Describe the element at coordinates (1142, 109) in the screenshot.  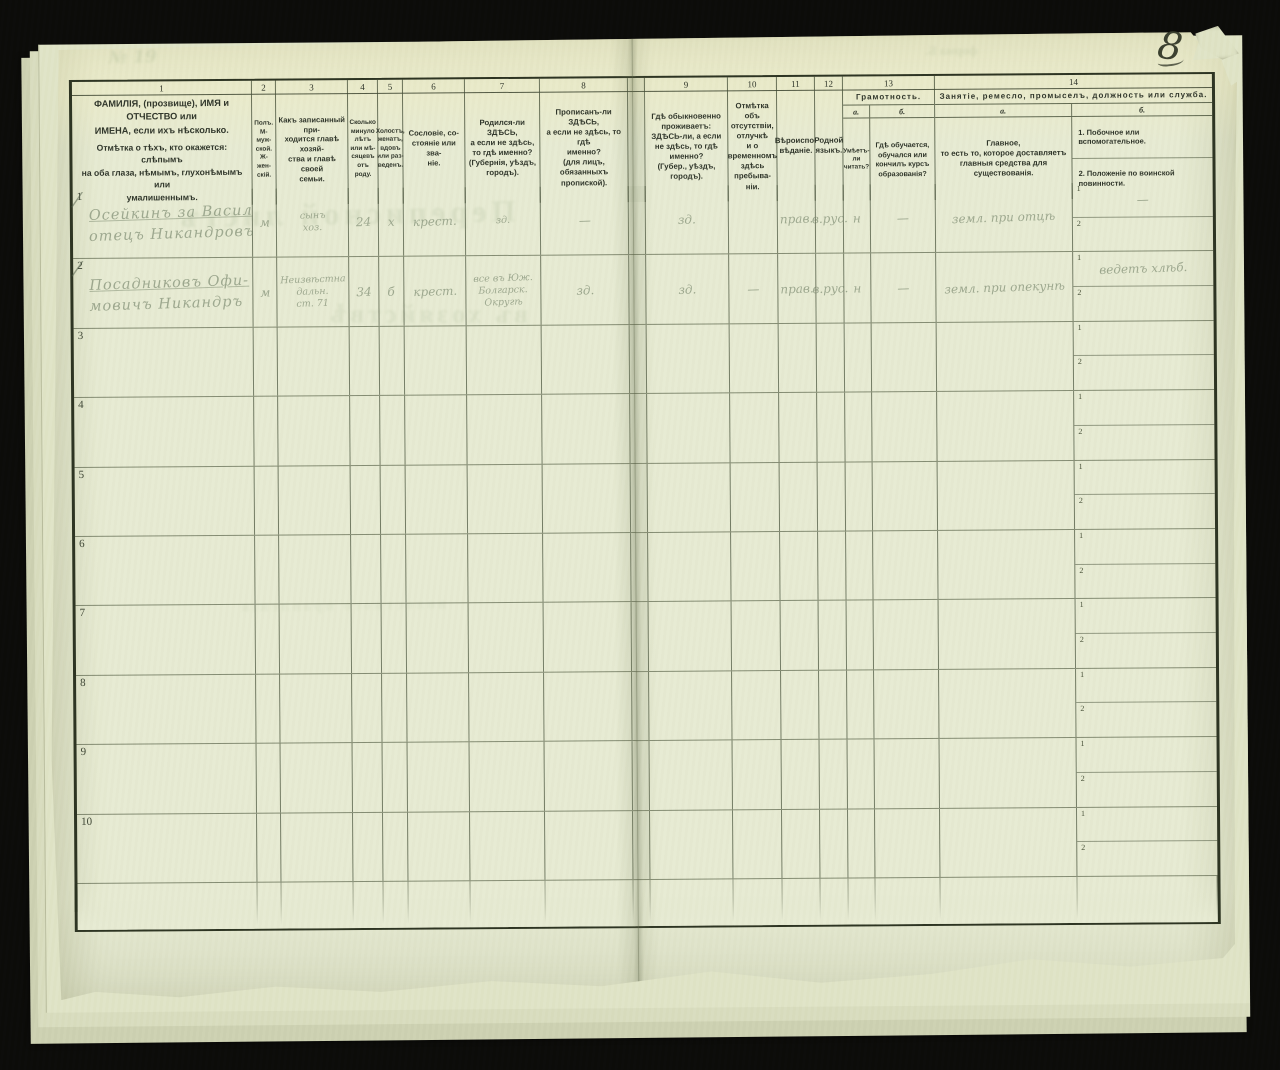
I see `occupation-b-label: б.` at that location.